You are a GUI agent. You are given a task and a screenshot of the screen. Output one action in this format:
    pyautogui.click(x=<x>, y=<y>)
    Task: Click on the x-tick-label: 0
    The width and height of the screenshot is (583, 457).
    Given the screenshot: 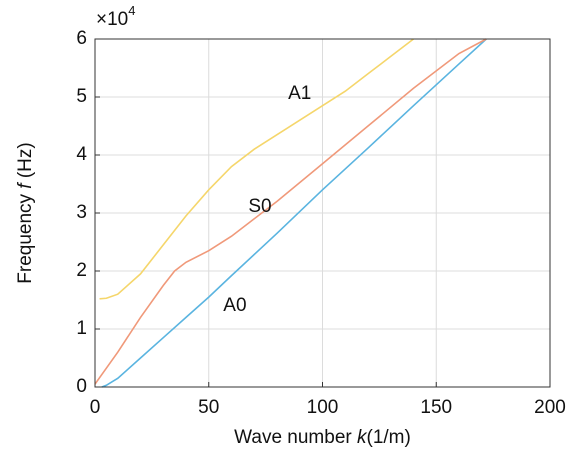 What is the action you would take?
    pyautogui.click(x=95, y=407)
    